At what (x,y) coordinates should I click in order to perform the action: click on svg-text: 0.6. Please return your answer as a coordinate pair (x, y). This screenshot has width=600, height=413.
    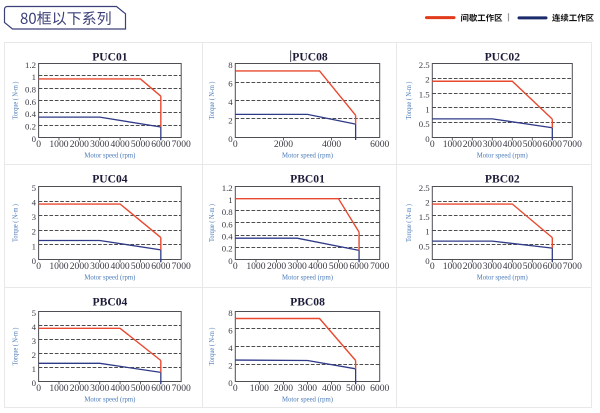
    Looking at the image, I should click on (31, 102).